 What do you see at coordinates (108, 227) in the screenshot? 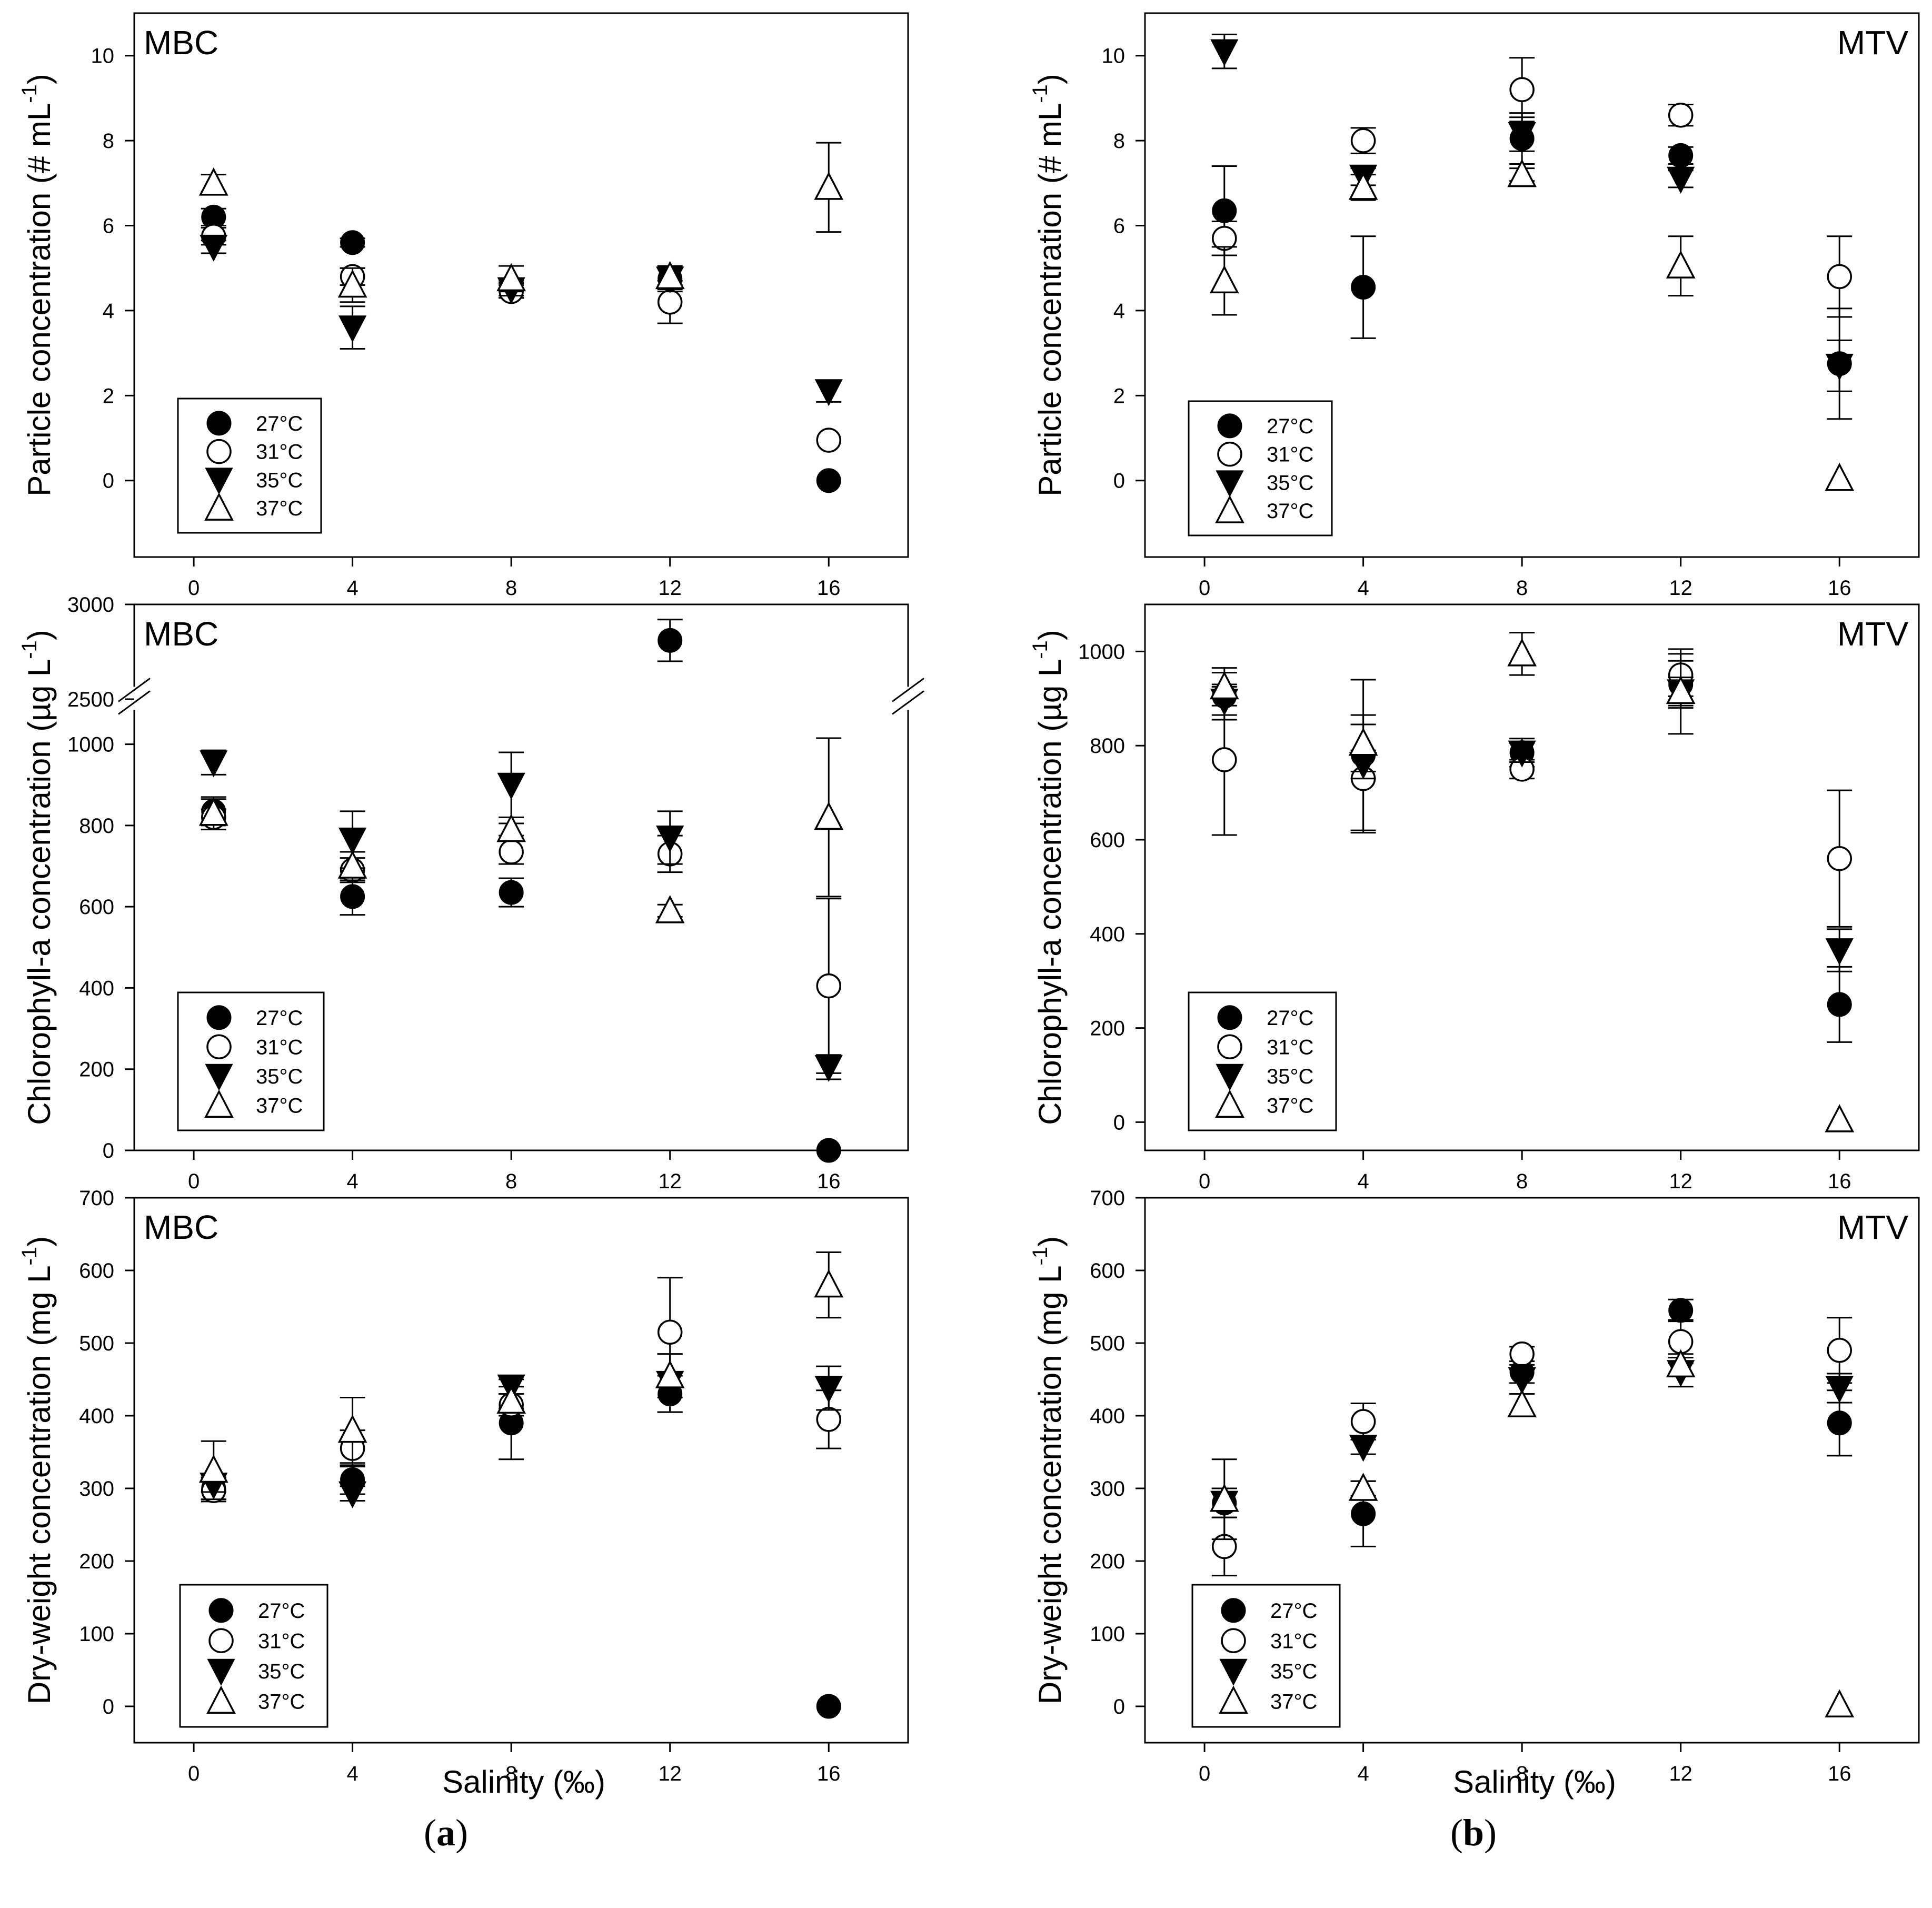
I see `y-tick-label: 6` at bounding box center [108, 227].